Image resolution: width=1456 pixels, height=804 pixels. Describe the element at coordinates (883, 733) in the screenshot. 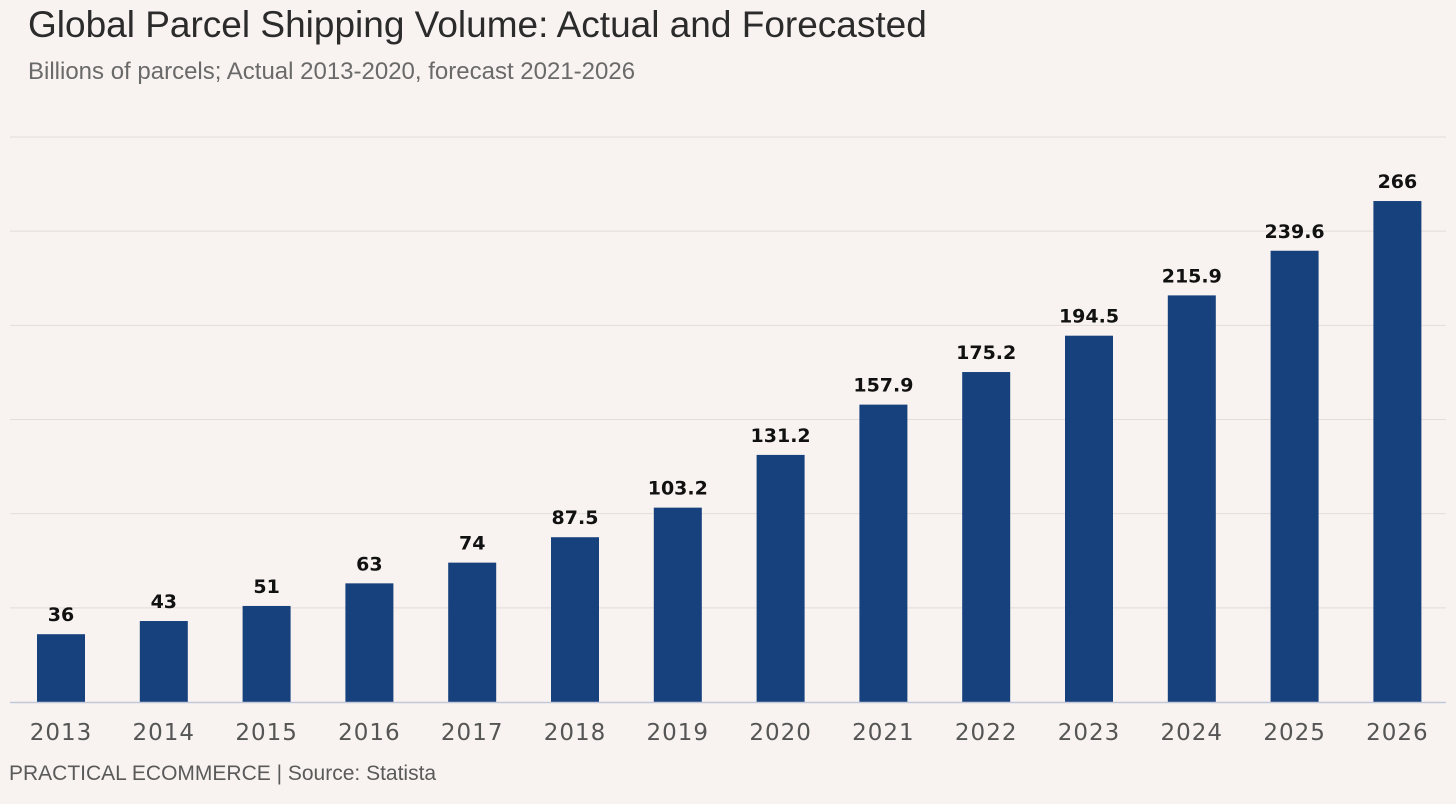

I see `x-tick-label: 2021` at that location.